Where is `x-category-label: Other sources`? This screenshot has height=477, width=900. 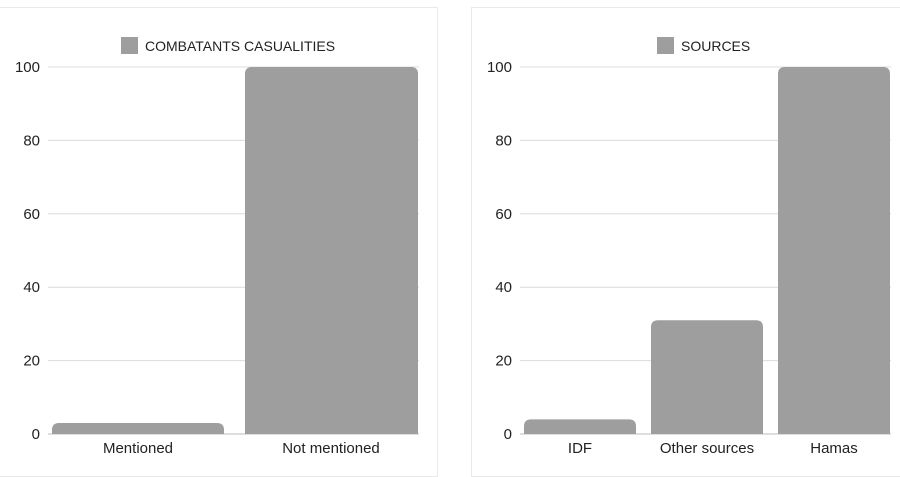 x-category-label: Other sources is located at coordinates (707, 448).